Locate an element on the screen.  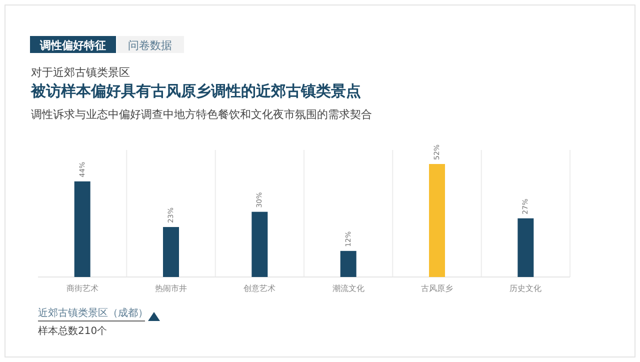
text: 调性偏好特征 is located at coordinates (72, 45).